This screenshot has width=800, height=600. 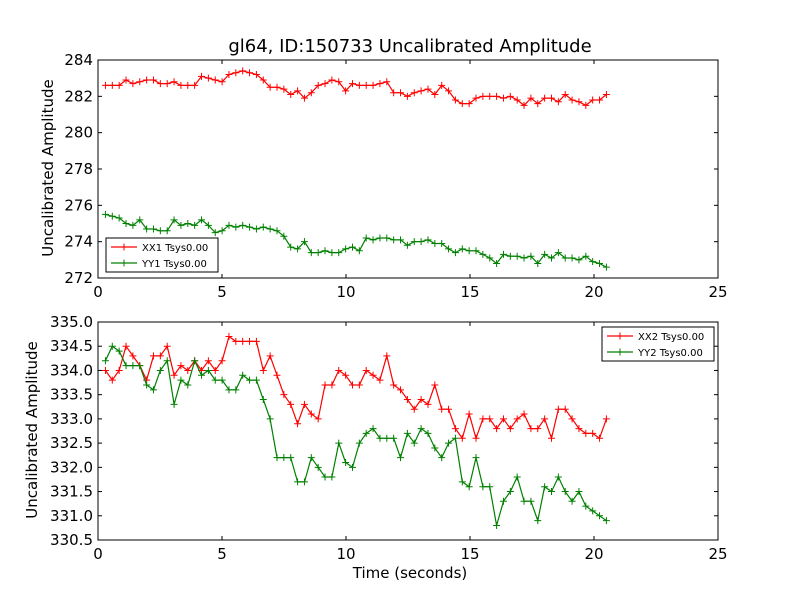 I want to click on x-axis-label: Time (seconds), so click(x=410, y=573).